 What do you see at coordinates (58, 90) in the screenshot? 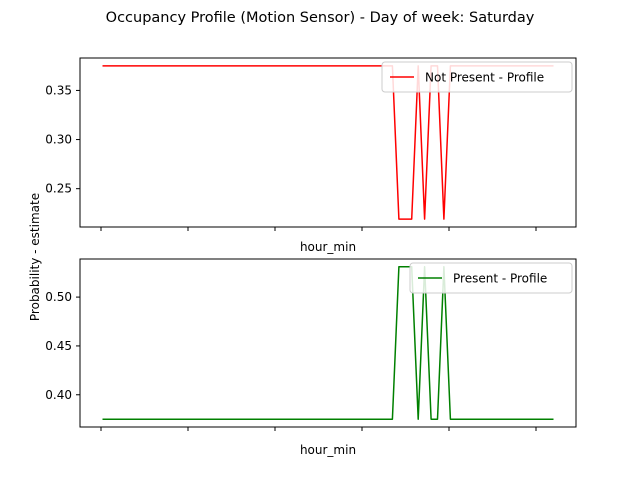
I see `y-tick-label: 0.35` at bounding box center [58, 90].